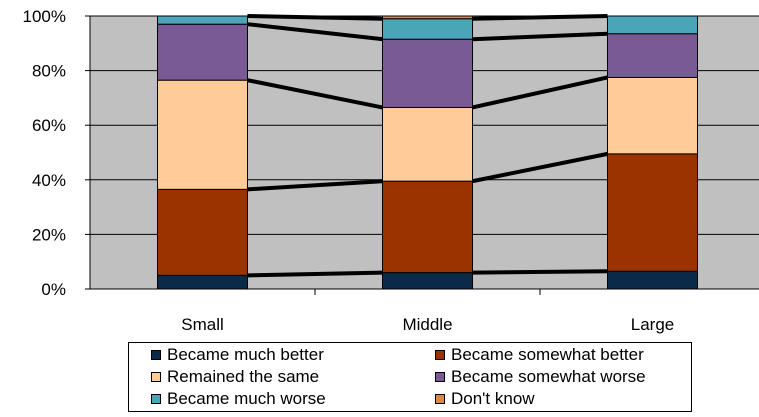 The image size is (759, 417). Describe the element at coordinates (246, 398) in the screenshot. I see `legend-label: Became much worse` at that location.